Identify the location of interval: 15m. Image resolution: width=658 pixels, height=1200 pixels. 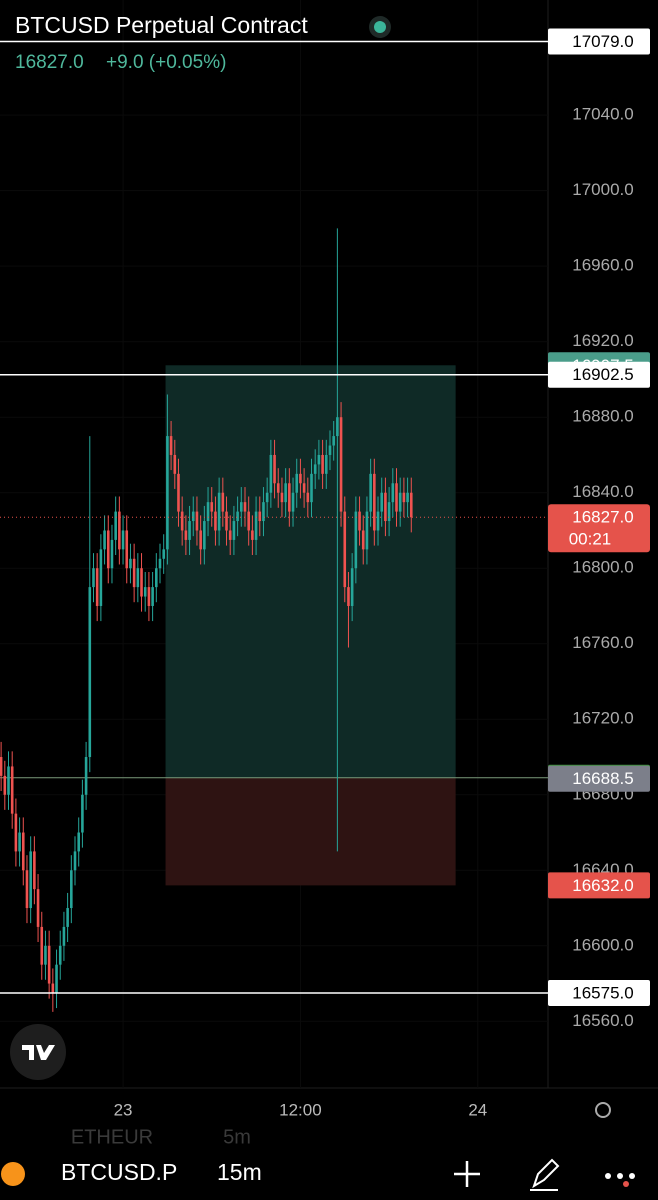
(239, 1172).